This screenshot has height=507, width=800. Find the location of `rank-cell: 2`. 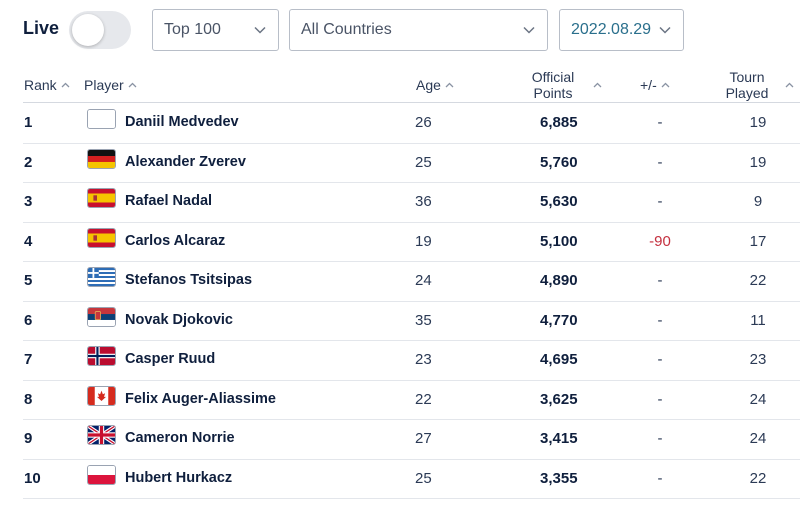

rank-cell: 2 is located at coordinates (28, 162).